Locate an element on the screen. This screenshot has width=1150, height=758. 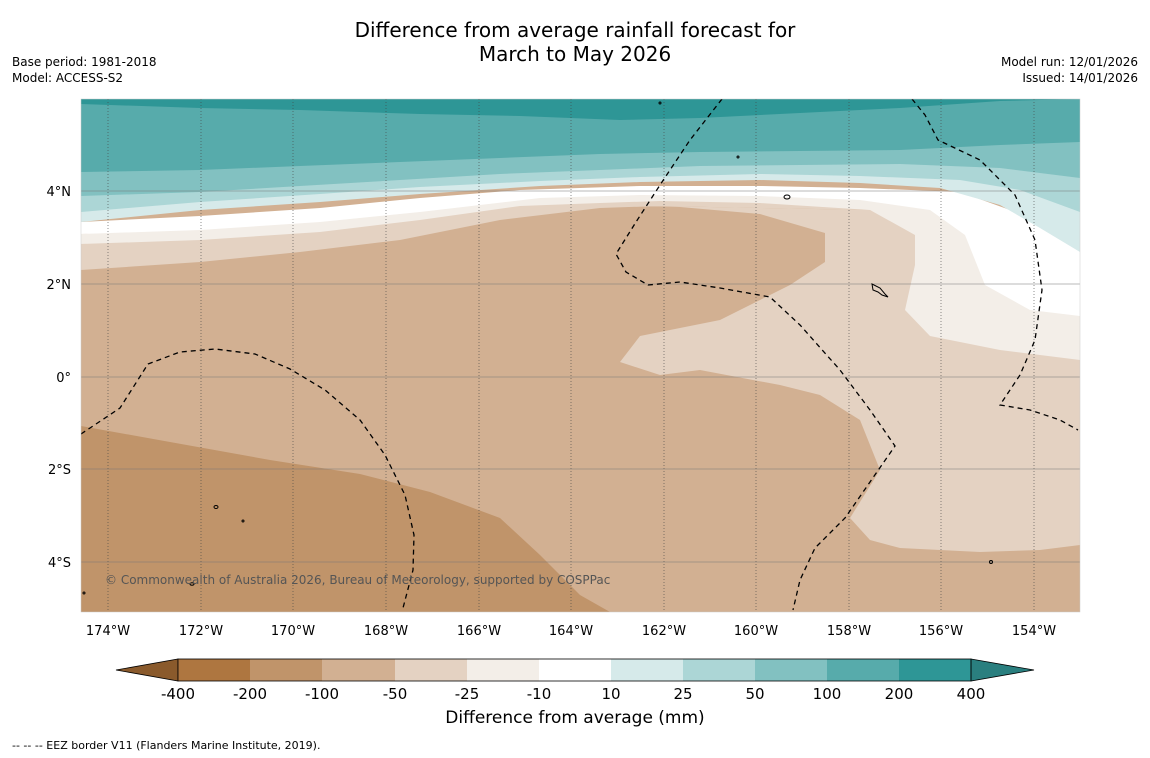
x-tick-168w: 168°W is located at coordinates (386, 631).